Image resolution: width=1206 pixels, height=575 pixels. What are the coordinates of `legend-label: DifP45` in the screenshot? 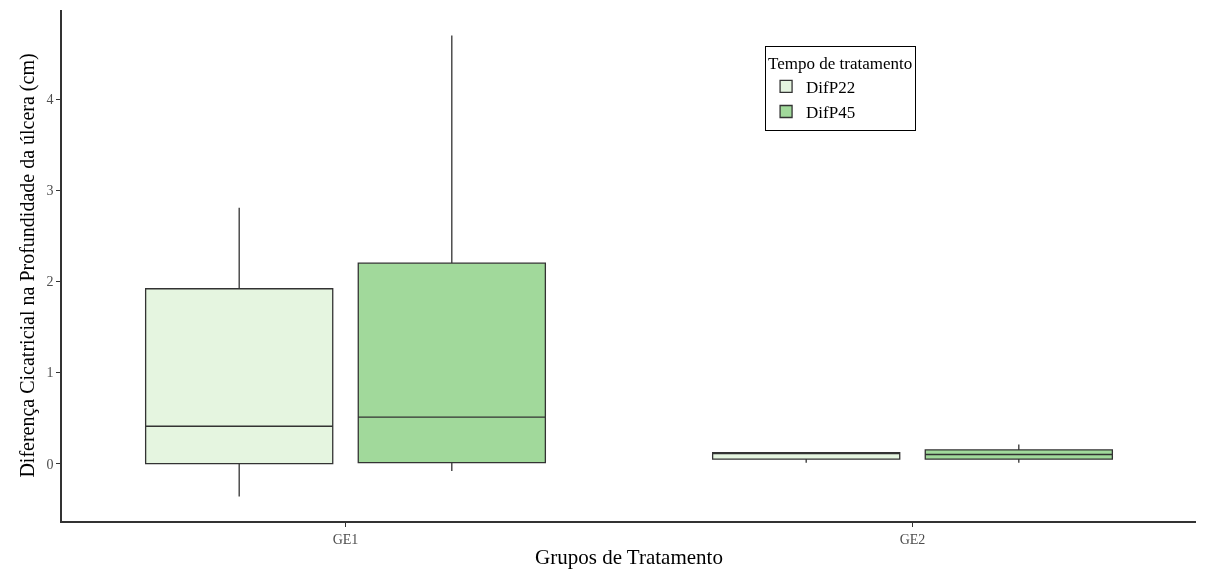 It's located at (831, 113).